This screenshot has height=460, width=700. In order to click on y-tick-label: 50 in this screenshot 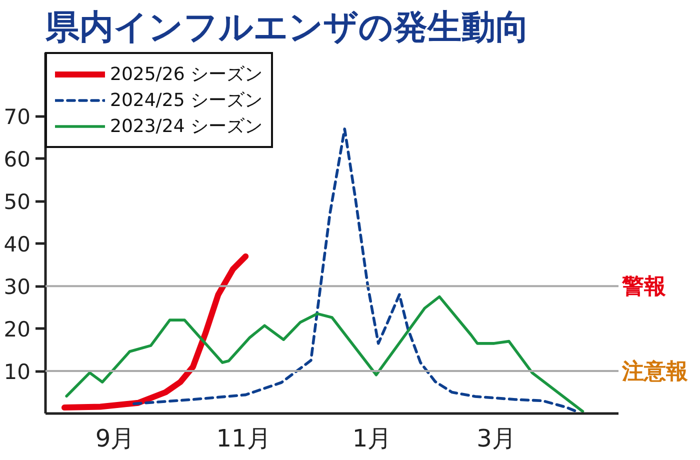, I will do `click(17, 202)`.